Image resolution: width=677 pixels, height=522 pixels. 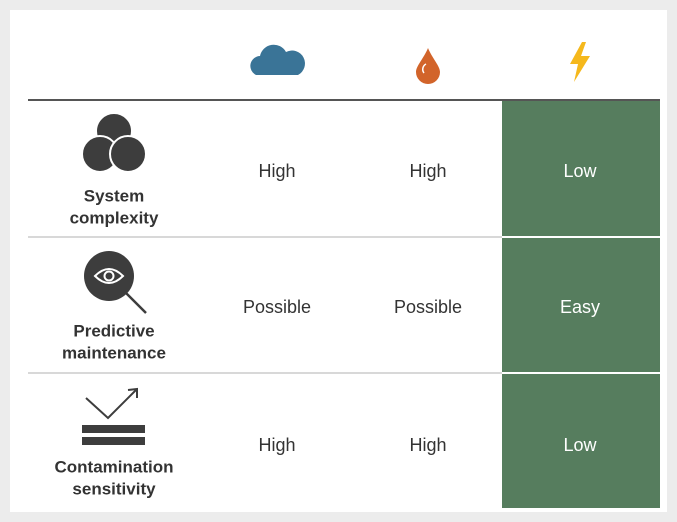 I want to click on row-label: maintenance, so click(x=114, y=352).